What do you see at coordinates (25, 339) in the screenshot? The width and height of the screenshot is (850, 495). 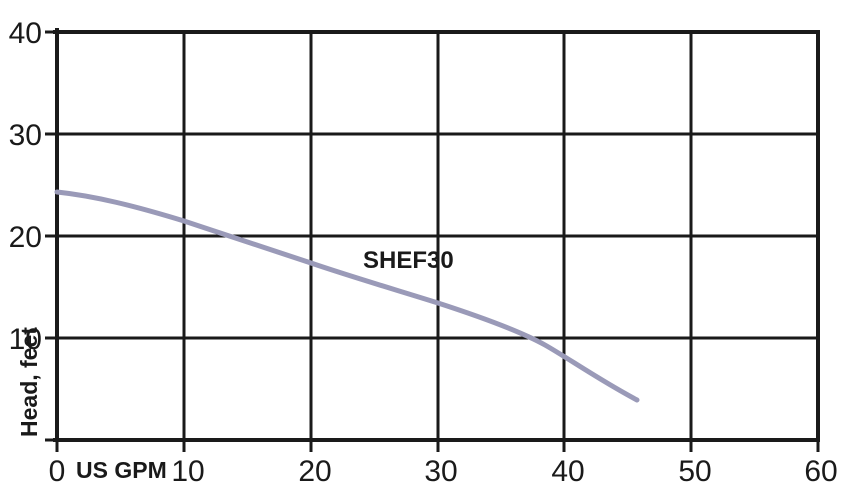 I see `ytick-label-10: 10` at bounding box center [25, 339].